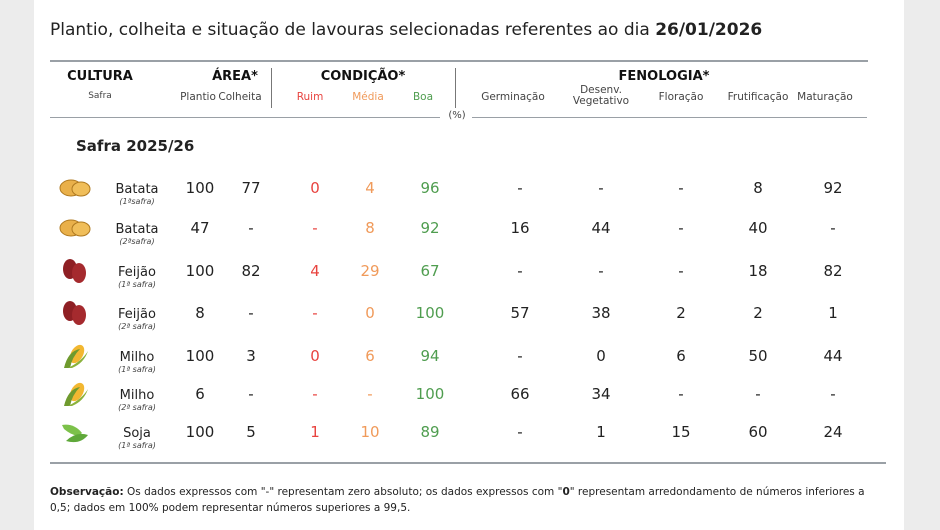 This screenshot has width=940, height=530. Describe the element at coordinates (758, 97) in the screenshot. I see `header-frutificacao: Frutificação` at that location.